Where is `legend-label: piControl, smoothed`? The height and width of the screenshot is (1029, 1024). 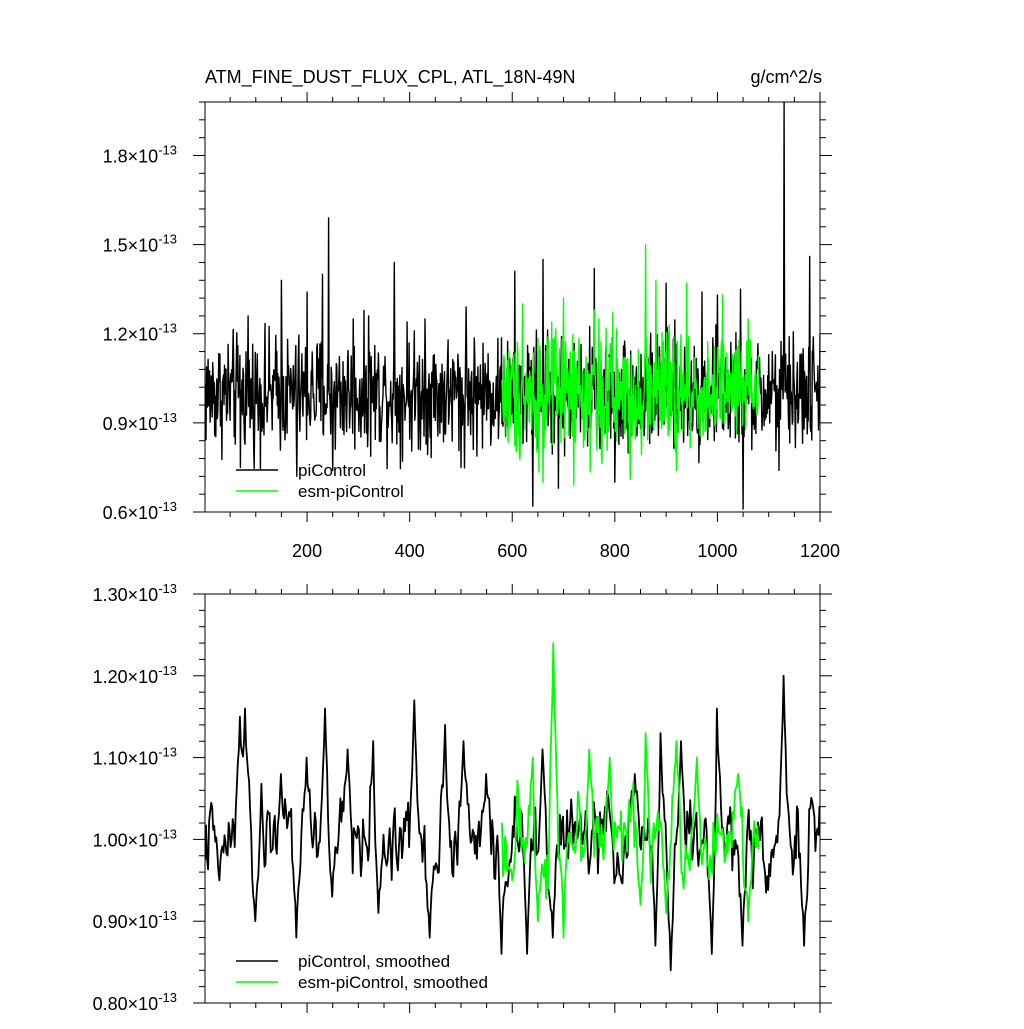
legend-label: piControl, smoothed is located at coordinates (374, 961).